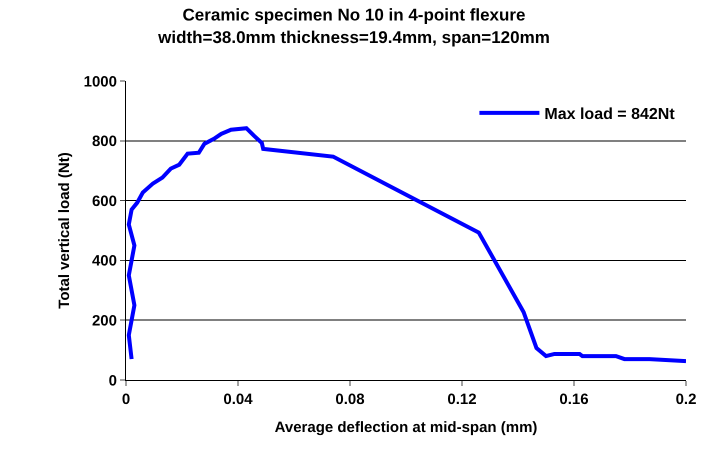 The width and height of the screenshot is (708, 459). What do you see at coordinates (354, 15) in the screenshot?
I see `chart-title: Ceramic specimen No 10 in 4-point flexure` at bounding box center [354, 15].